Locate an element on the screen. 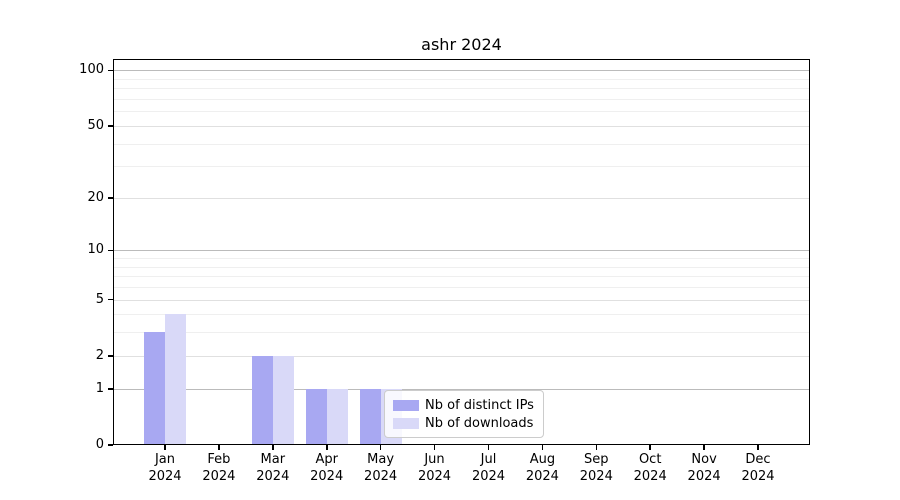  legend-item-distinct-ips: Nb of distinct IPs is located at coordinates (464, 405).